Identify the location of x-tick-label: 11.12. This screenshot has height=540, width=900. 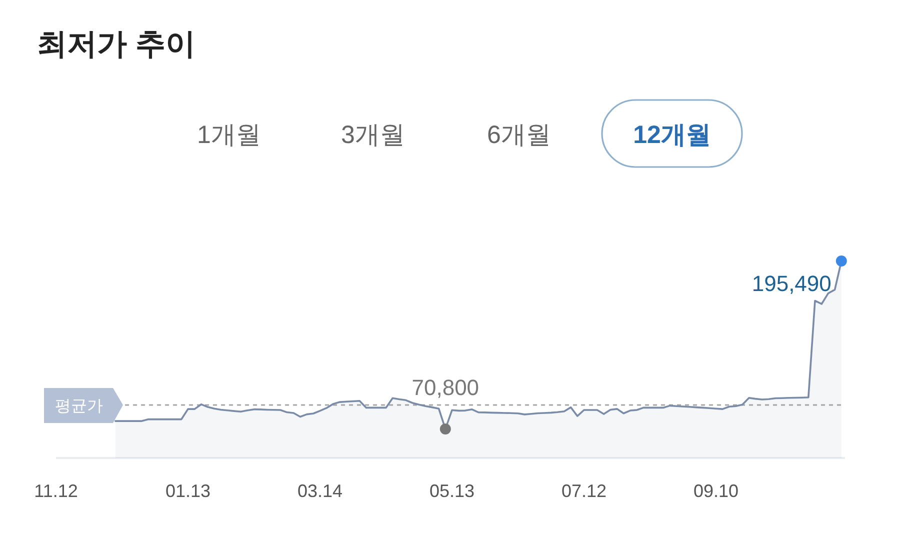
(56, 491).